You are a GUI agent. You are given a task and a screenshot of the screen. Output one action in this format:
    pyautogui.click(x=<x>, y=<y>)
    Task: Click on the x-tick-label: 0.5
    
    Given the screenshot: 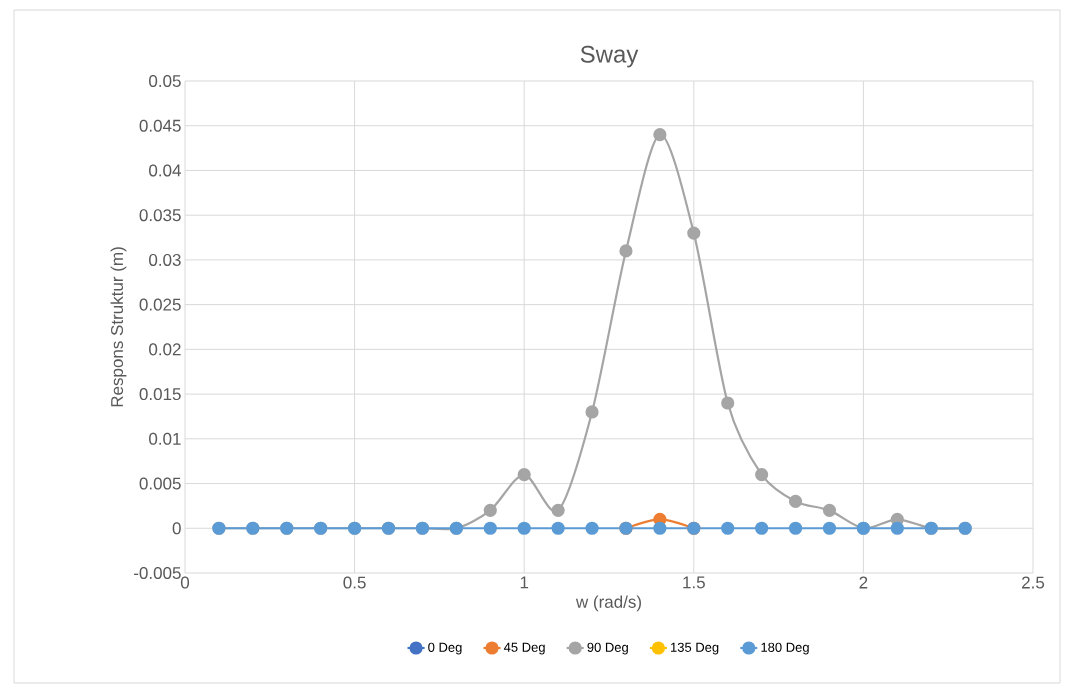 What is the action you would take?
    pyautogui.click(x=354, y=582)
    